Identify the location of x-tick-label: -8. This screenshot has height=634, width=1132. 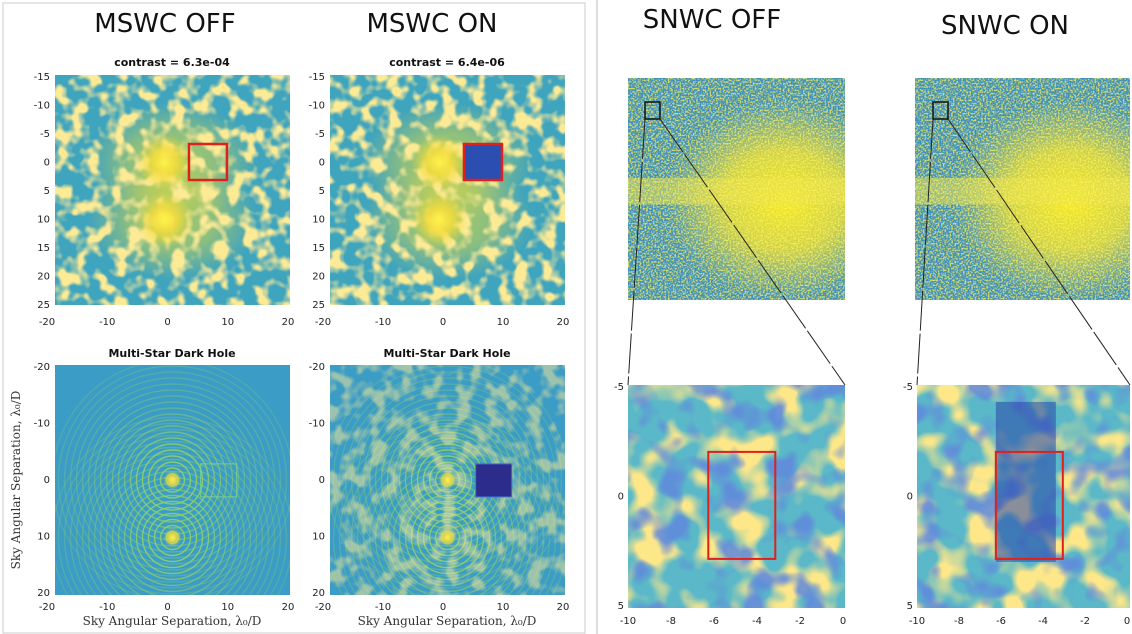
(671, 621).